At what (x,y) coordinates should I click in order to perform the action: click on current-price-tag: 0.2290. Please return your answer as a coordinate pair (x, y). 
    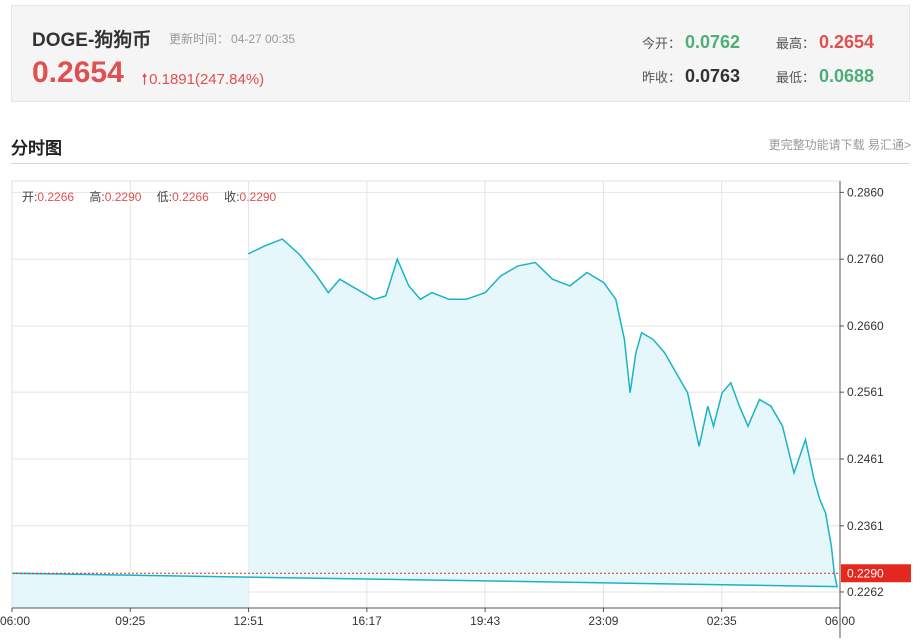
    Looking at the image, I should click on (876, 573).